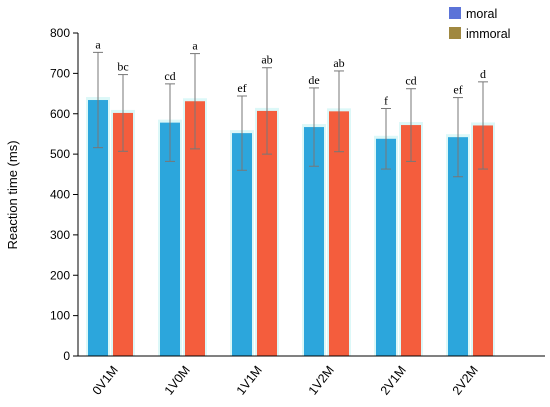  What do you see at coordinates (249, 380) in the screenshot?
I see `x-tick-label: 1V1M` at bounding box center [249, 380].